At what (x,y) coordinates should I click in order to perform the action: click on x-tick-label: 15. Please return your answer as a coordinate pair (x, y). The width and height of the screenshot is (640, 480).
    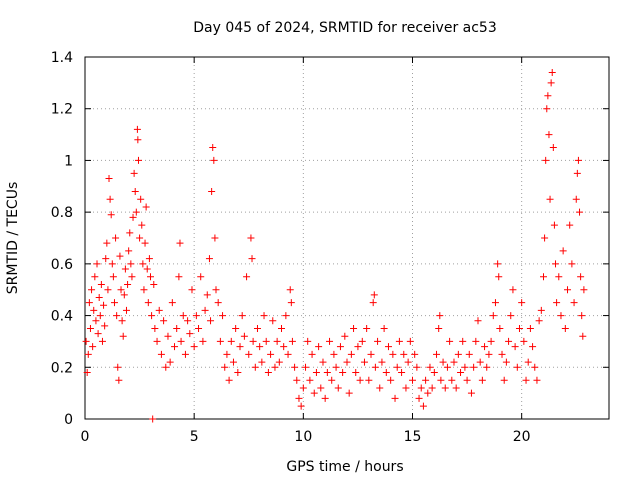
    Looking at the image, I should click on (413, 437).